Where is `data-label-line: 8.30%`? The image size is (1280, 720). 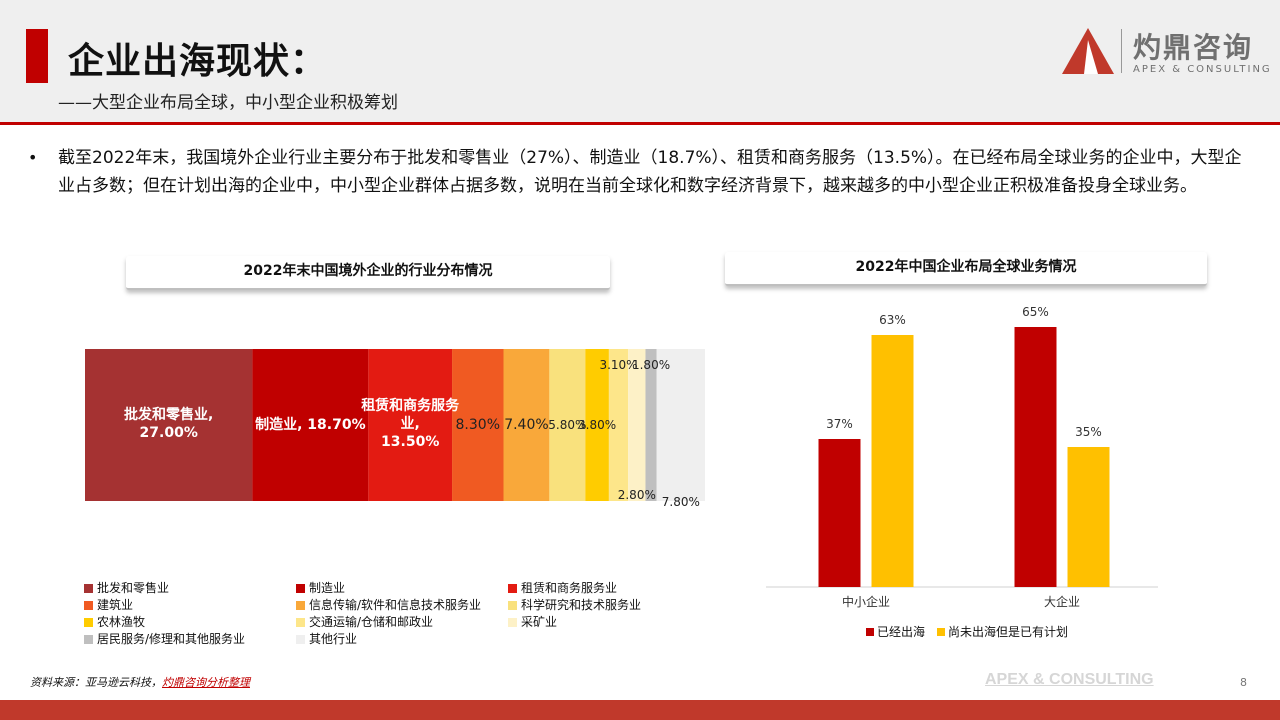 data-label-line: 8.30% is located at coordinates (478, 425).